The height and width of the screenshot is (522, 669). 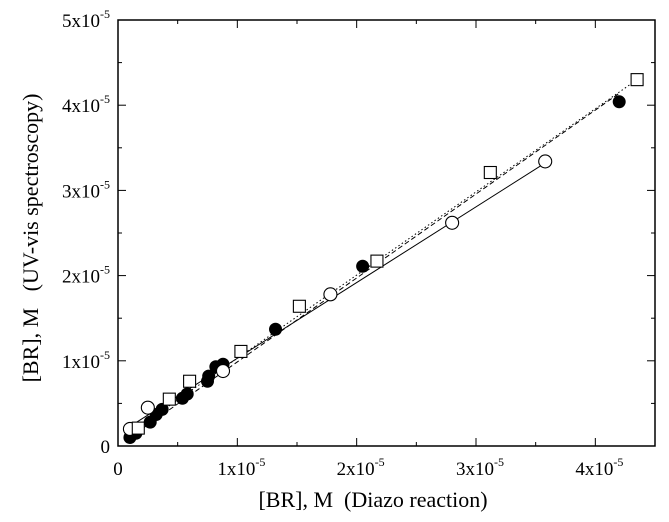 I want to click on x-tick-label: 1x10⁻⁵, so click(x=241, y=467).